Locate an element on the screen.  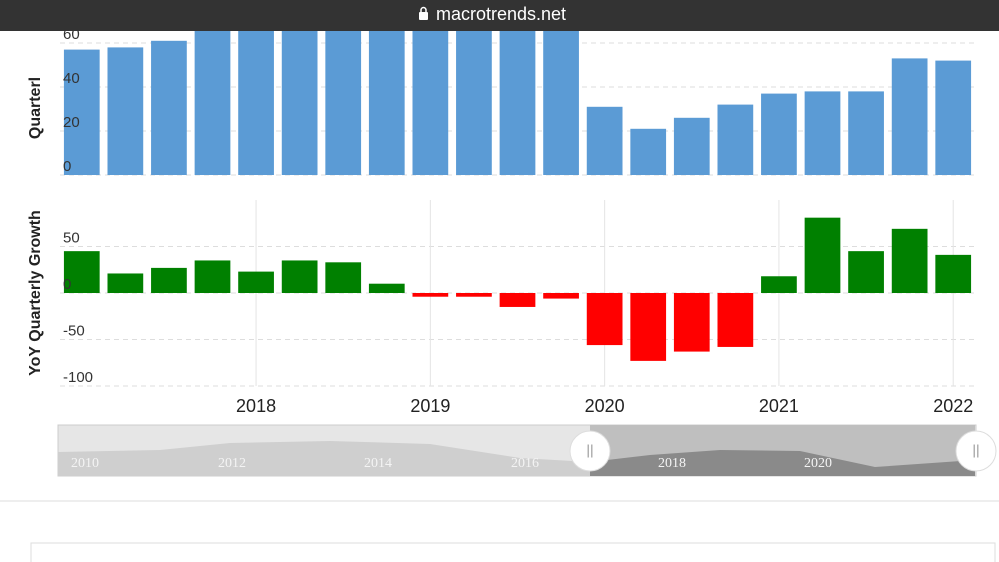
x-tick-label: 2019 is located at coordinates (430, 406).